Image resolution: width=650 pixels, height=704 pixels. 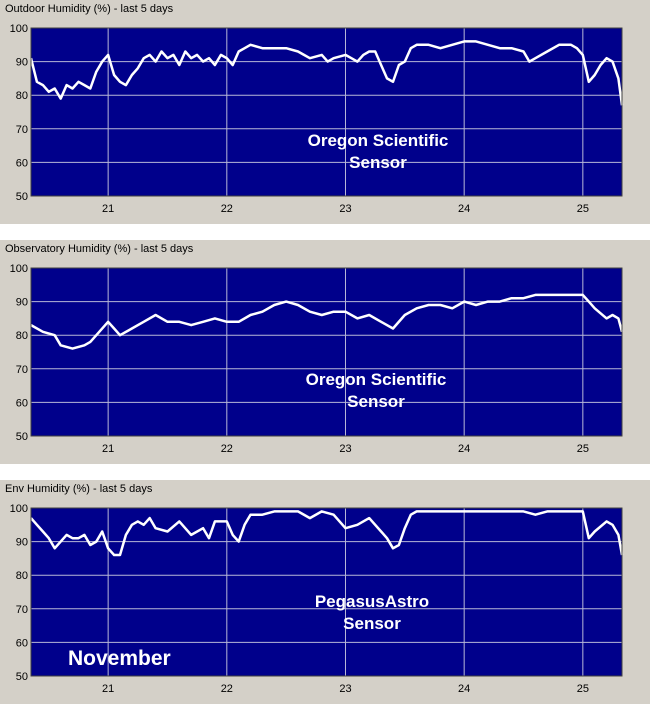 What do you see at coordinates (99, 249) in the screenshot?
I see `chart-title: Observatory Humidity (%) - last 5 days` at bounding box center [99, 249].